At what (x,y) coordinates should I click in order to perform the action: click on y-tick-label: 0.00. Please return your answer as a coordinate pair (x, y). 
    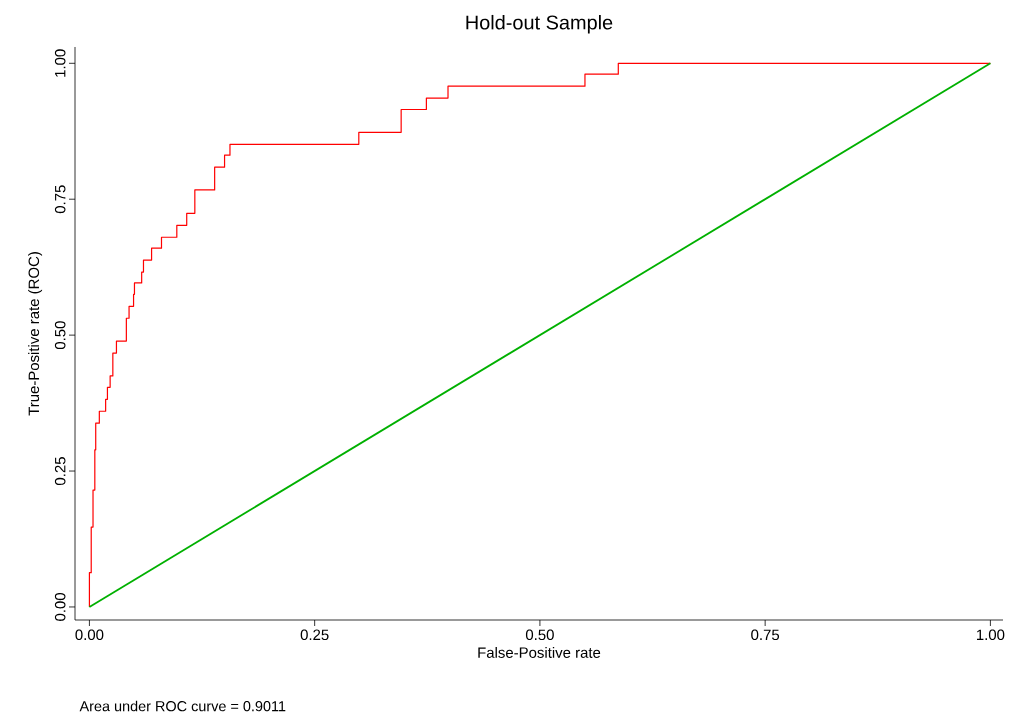
    Looking at the image, I should click on (60, 607).